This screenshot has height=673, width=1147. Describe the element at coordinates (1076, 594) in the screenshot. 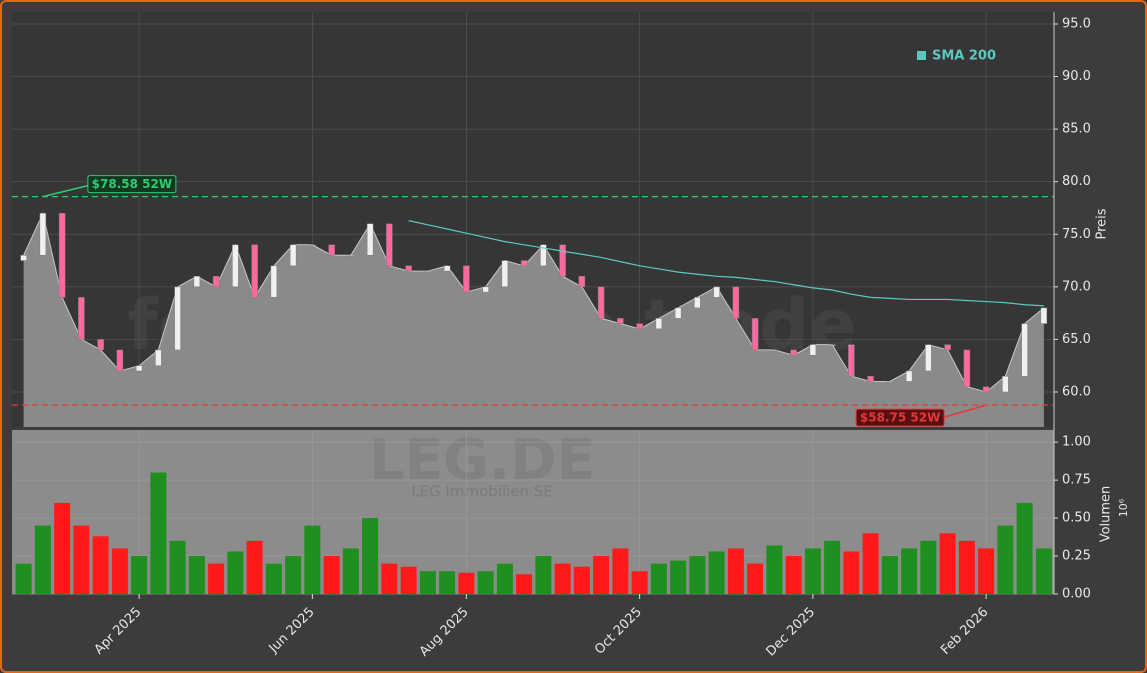

I see `y-tick-label: 0.00` at that location.